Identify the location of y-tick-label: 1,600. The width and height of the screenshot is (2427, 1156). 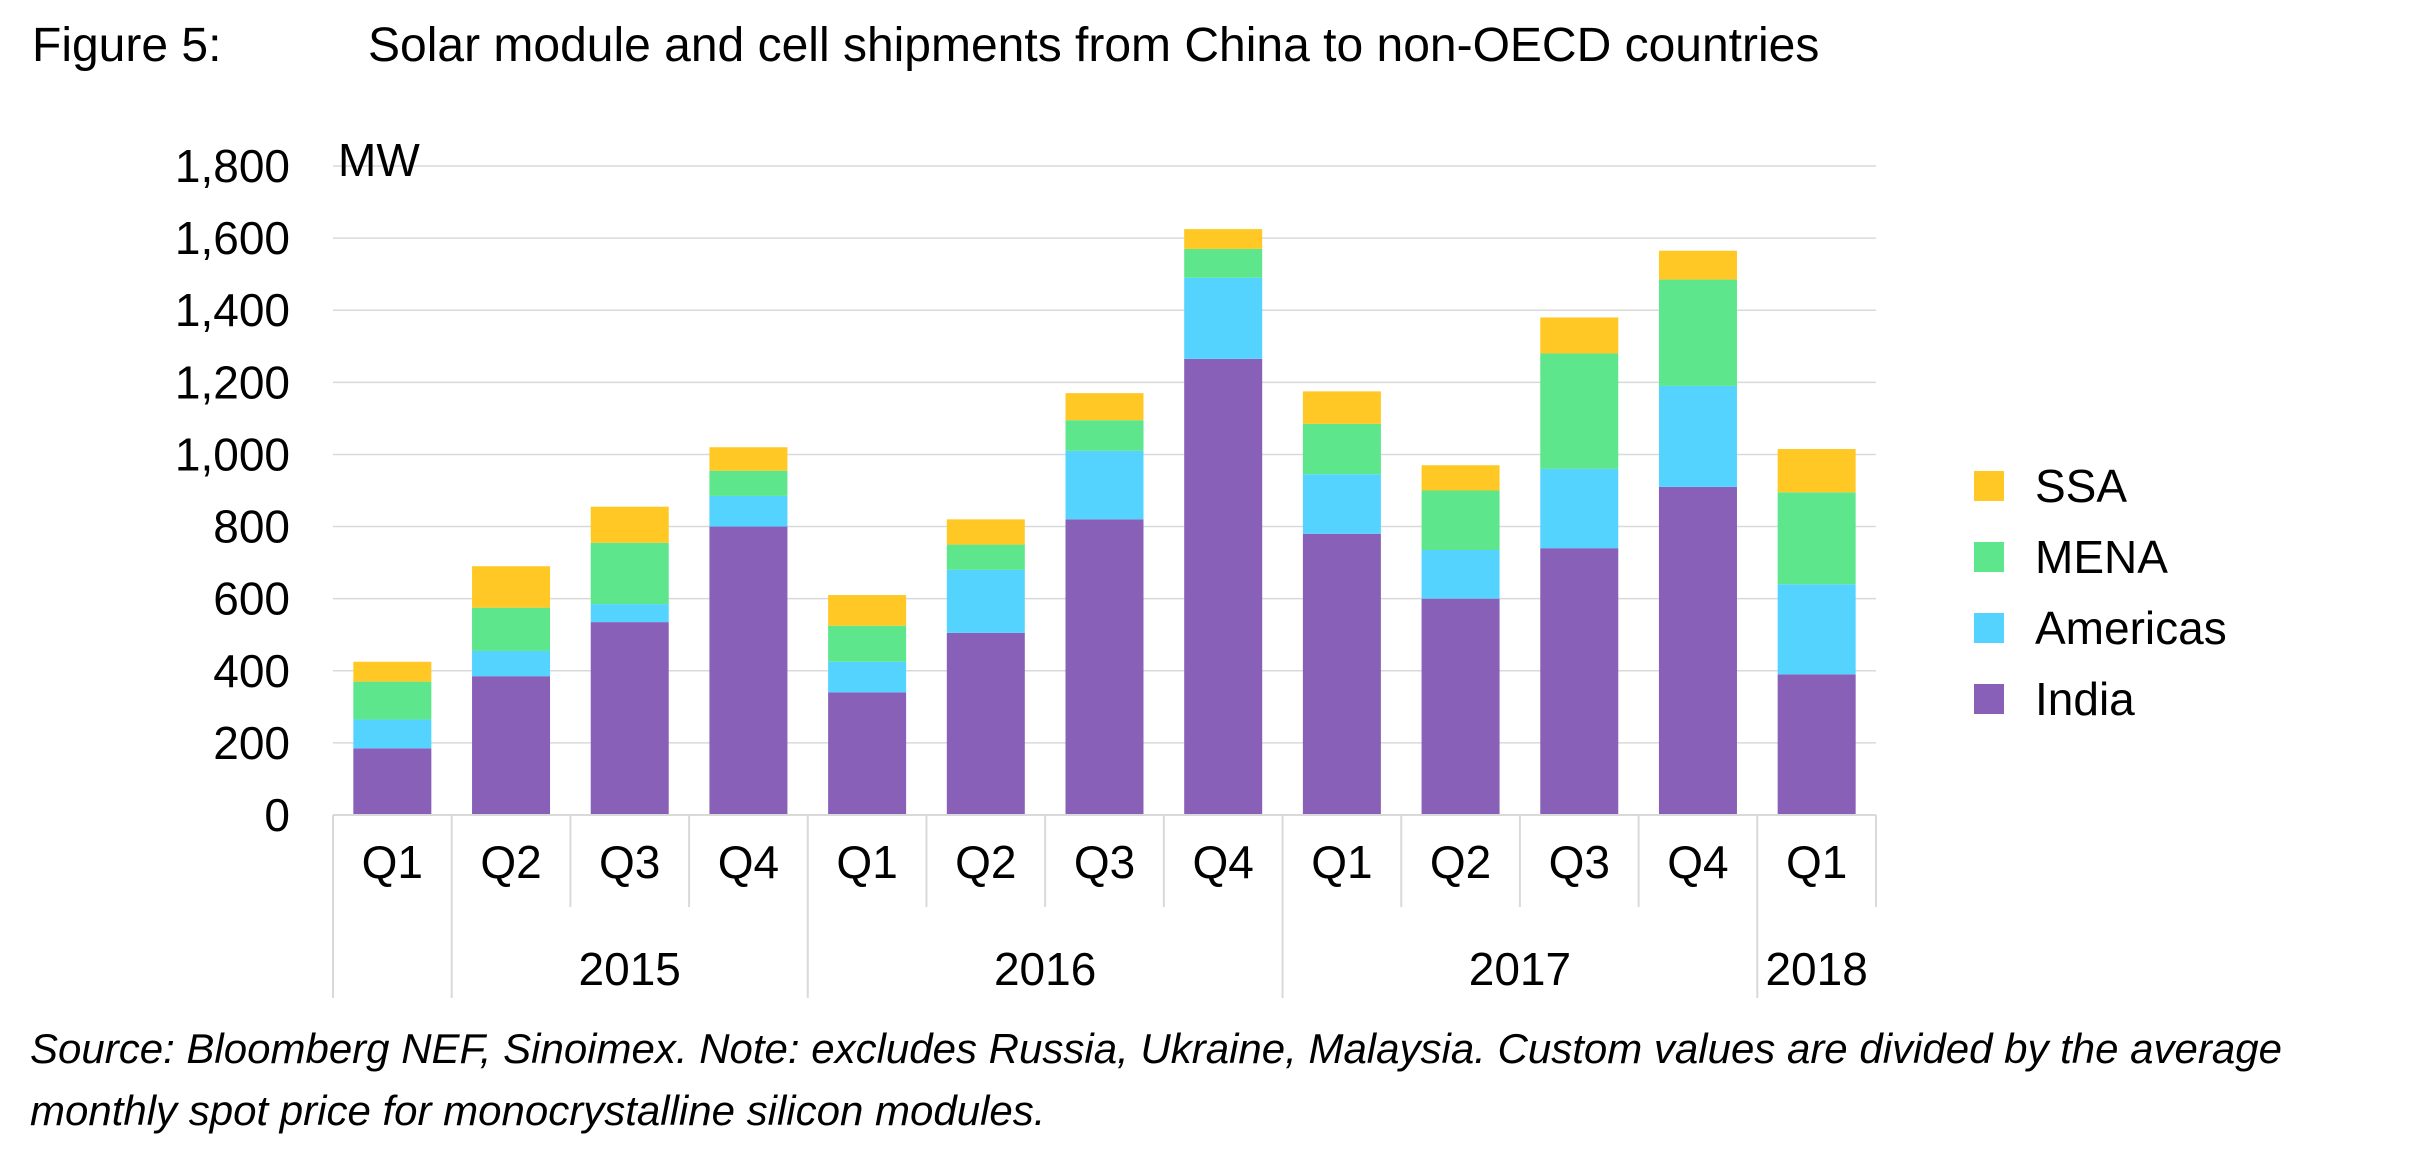
(232, 238).